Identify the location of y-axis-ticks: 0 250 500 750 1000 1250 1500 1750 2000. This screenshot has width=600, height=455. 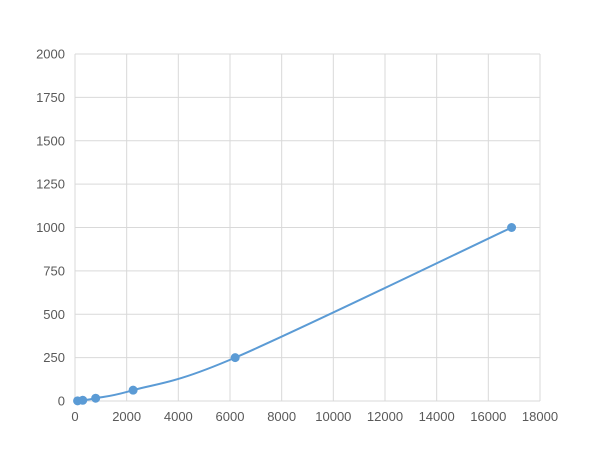
(50, 228).